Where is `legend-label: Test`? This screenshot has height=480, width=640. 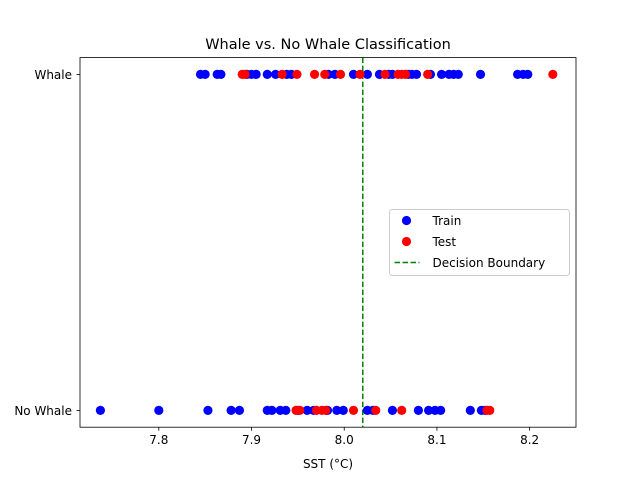 legend-label: Test is located at coordinates (444, 242).